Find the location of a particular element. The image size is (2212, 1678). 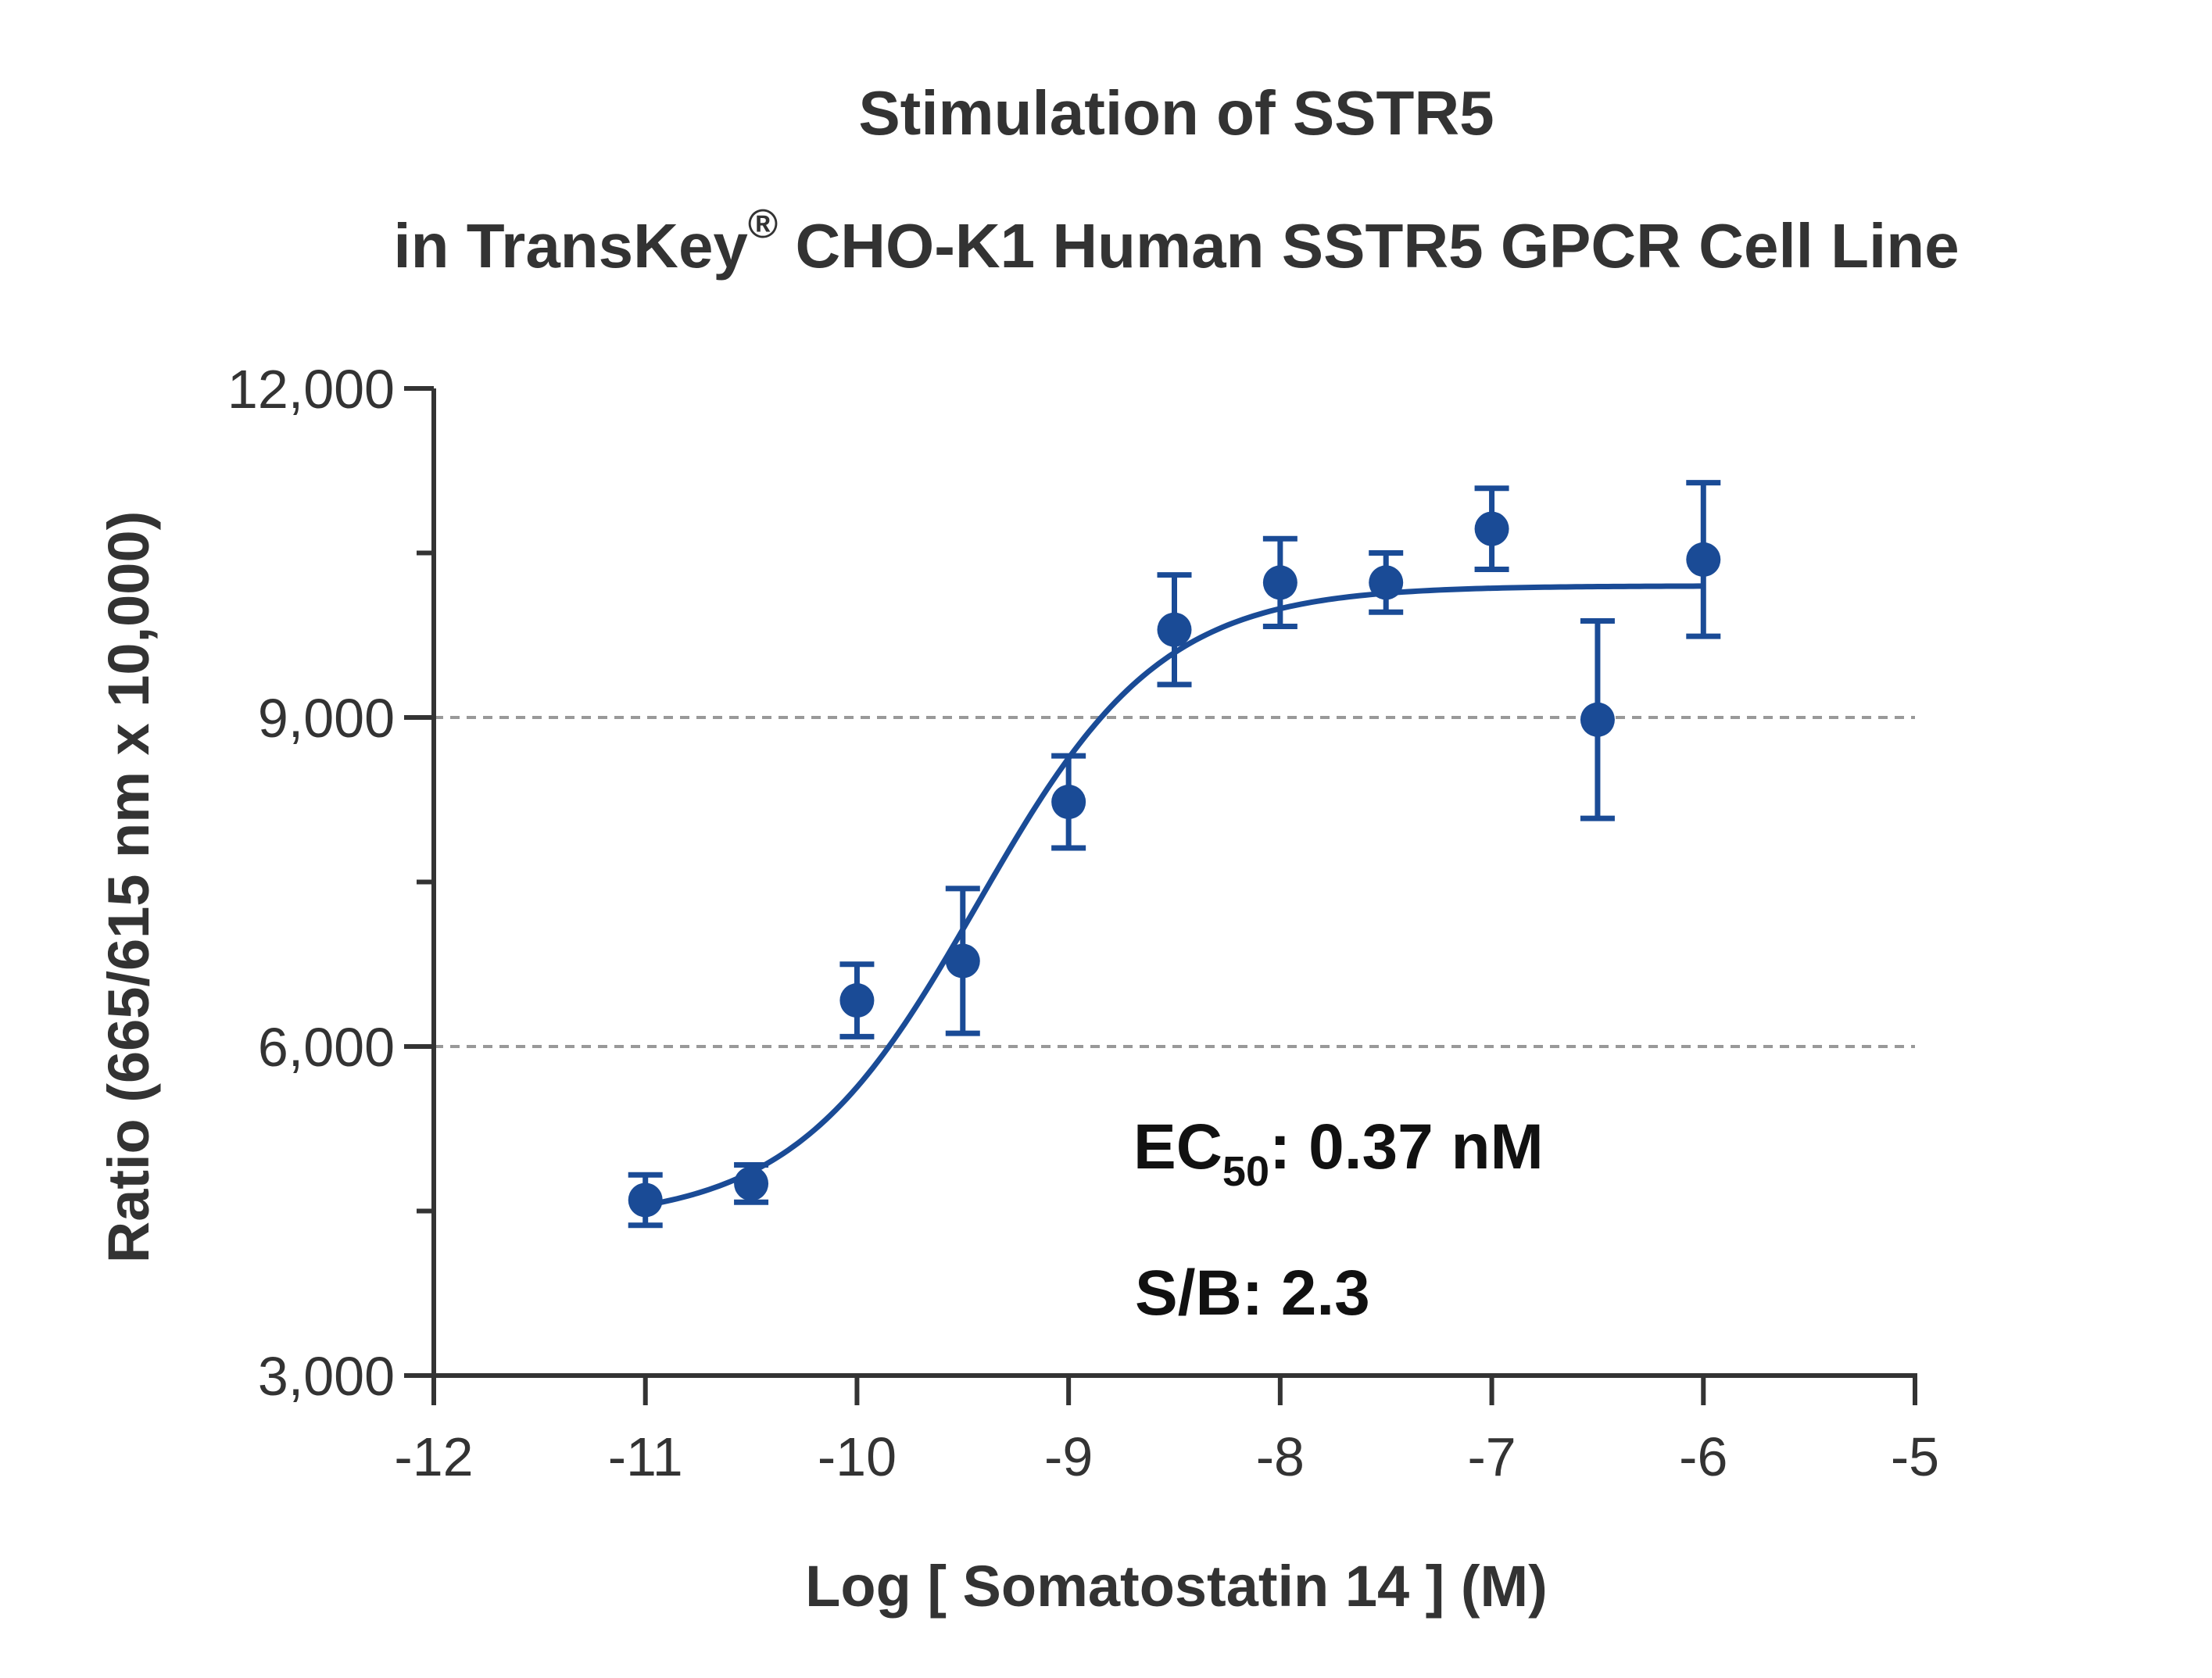

chart-title-line2-pre: in TransKey is located at coordinates (570, 246).